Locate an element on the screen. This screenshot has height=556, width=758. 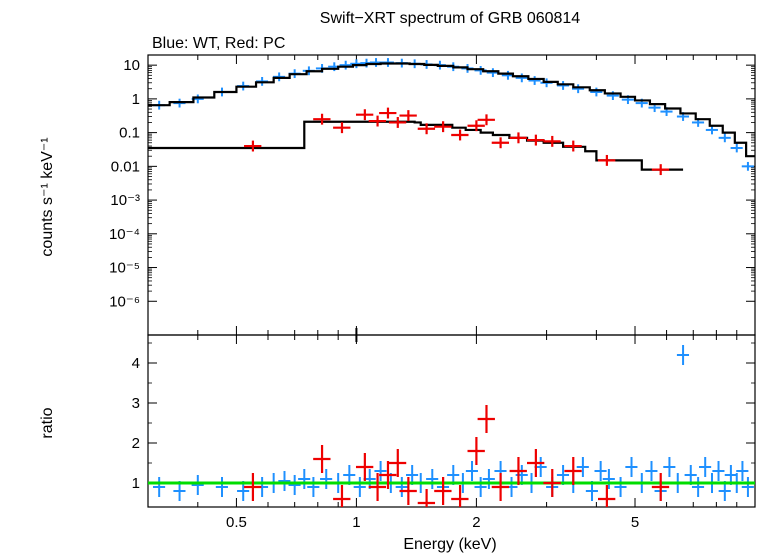
x-tick-label: 0.5 is located at coordinates (236, 522).